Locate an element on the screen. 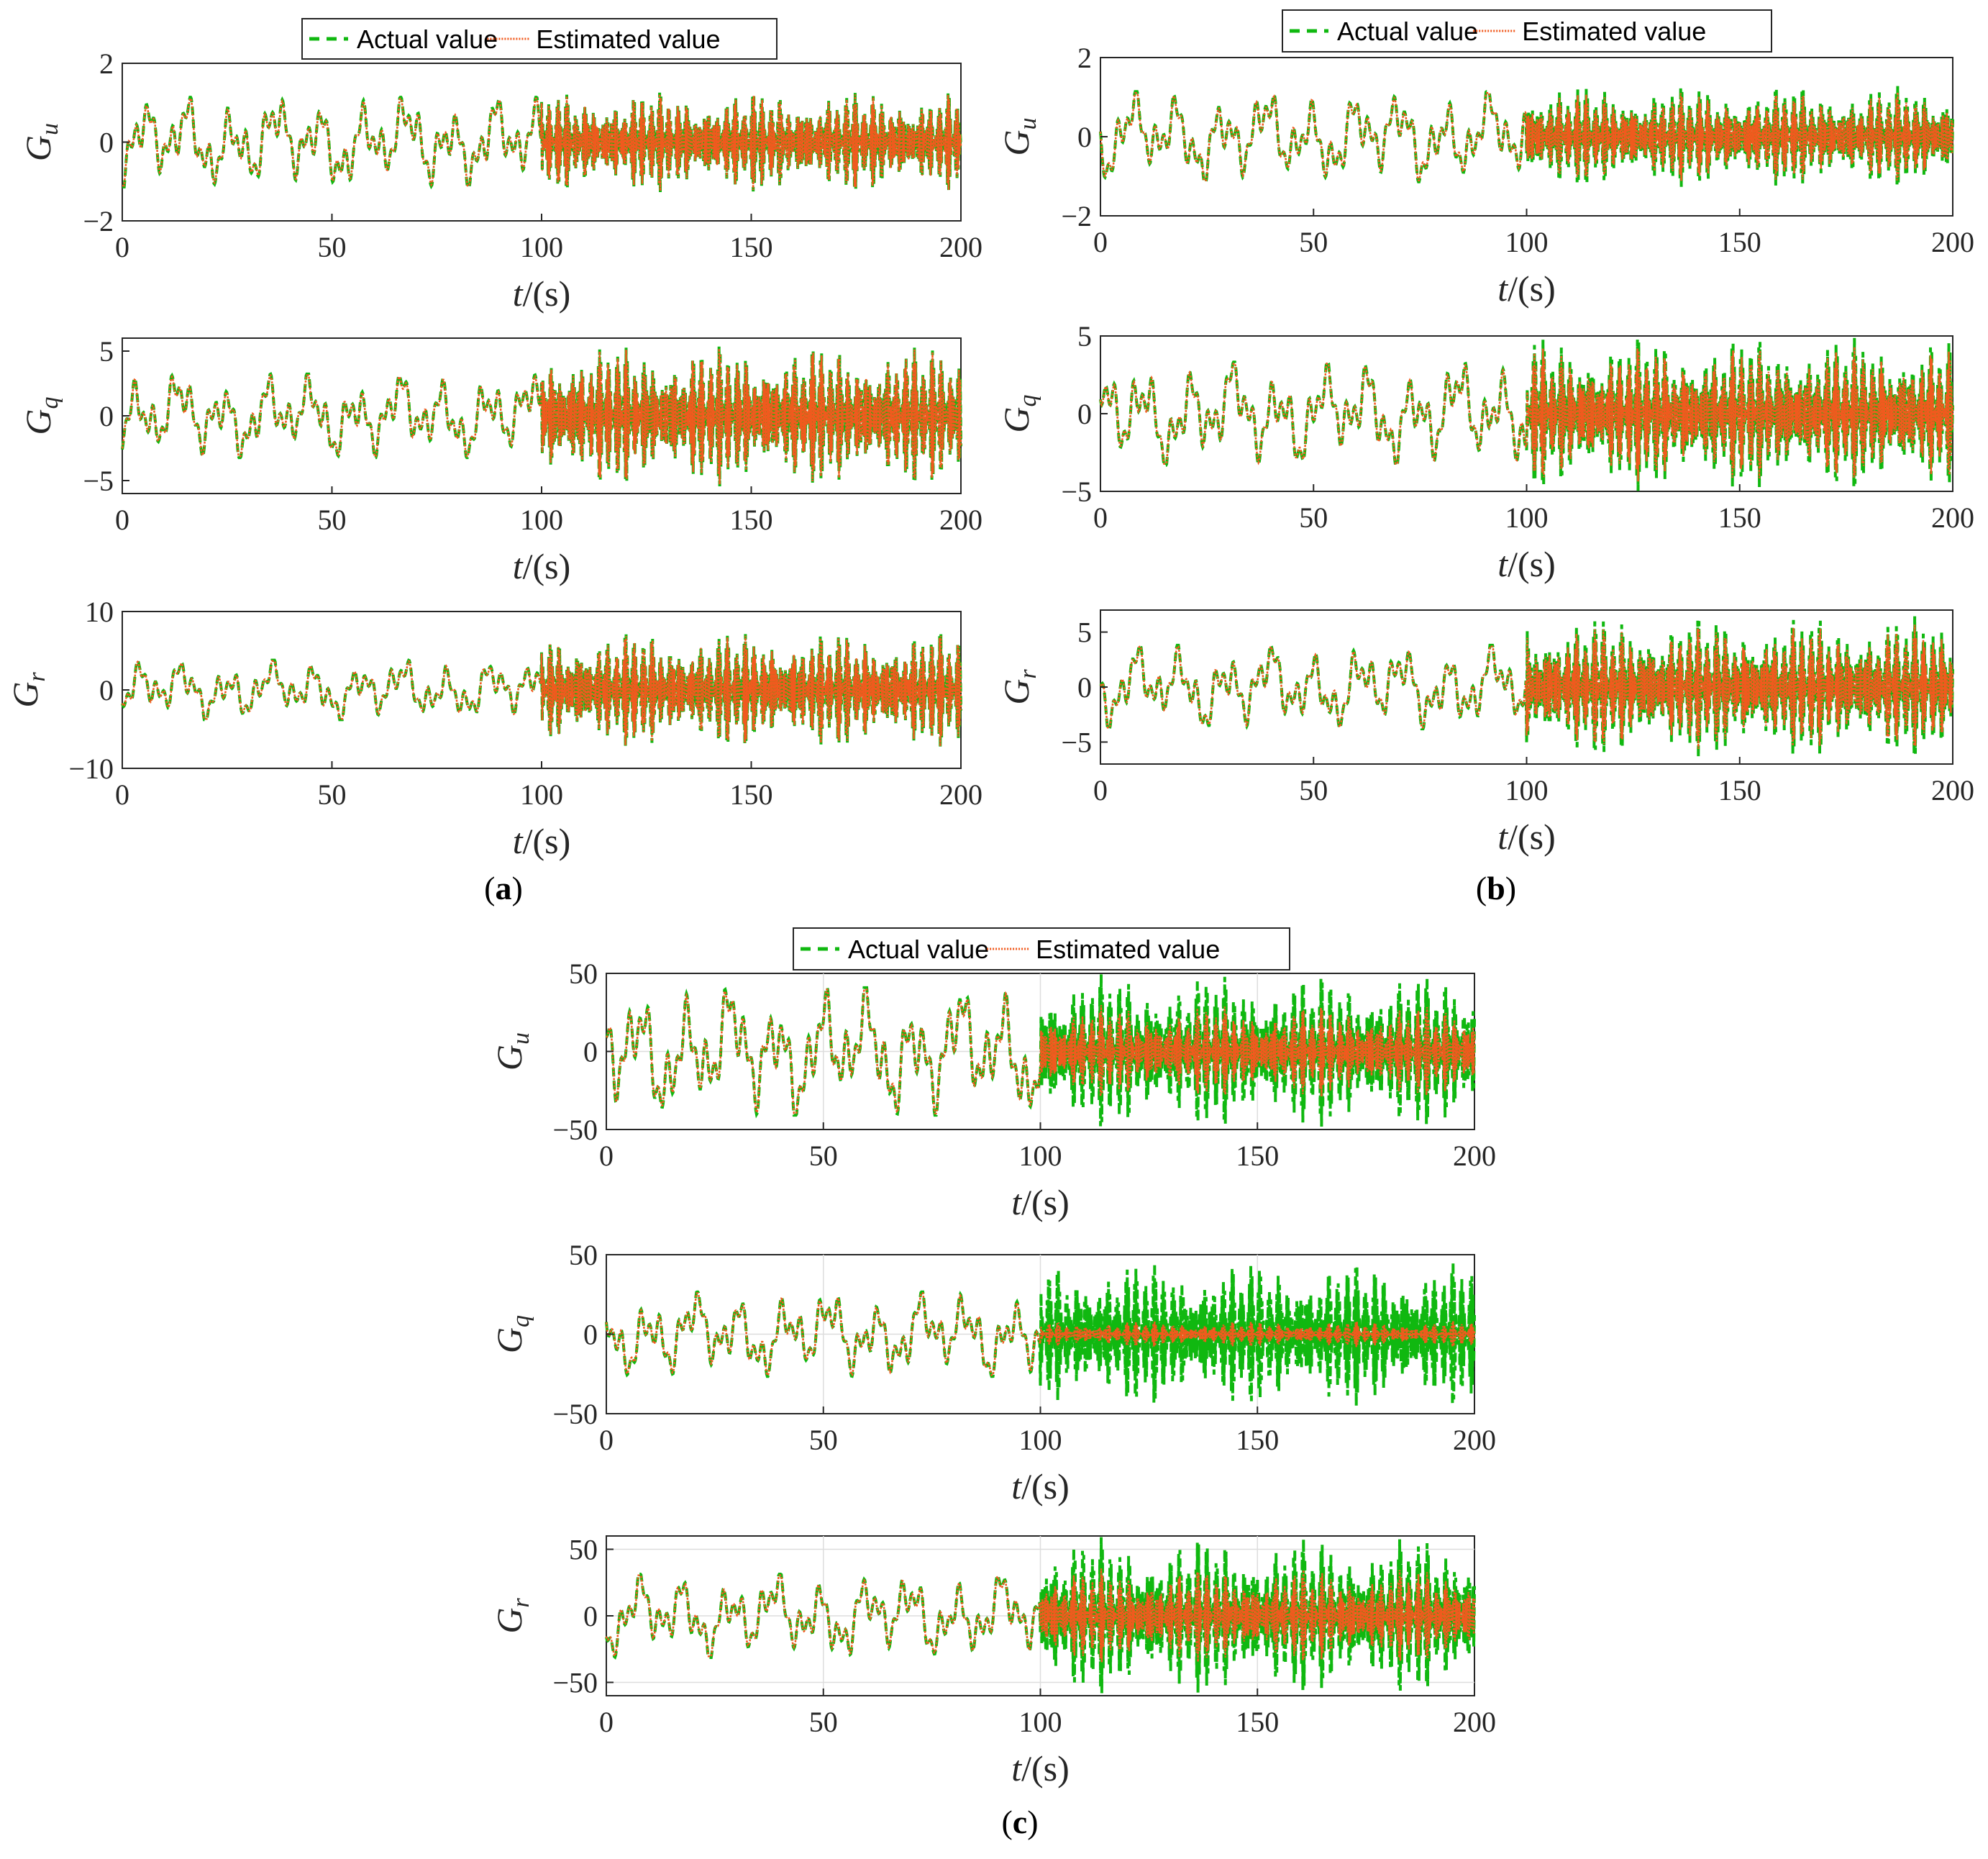 The image size is (1988, 1859). y-tick-label: −10 is located at coordinates (91, 769).